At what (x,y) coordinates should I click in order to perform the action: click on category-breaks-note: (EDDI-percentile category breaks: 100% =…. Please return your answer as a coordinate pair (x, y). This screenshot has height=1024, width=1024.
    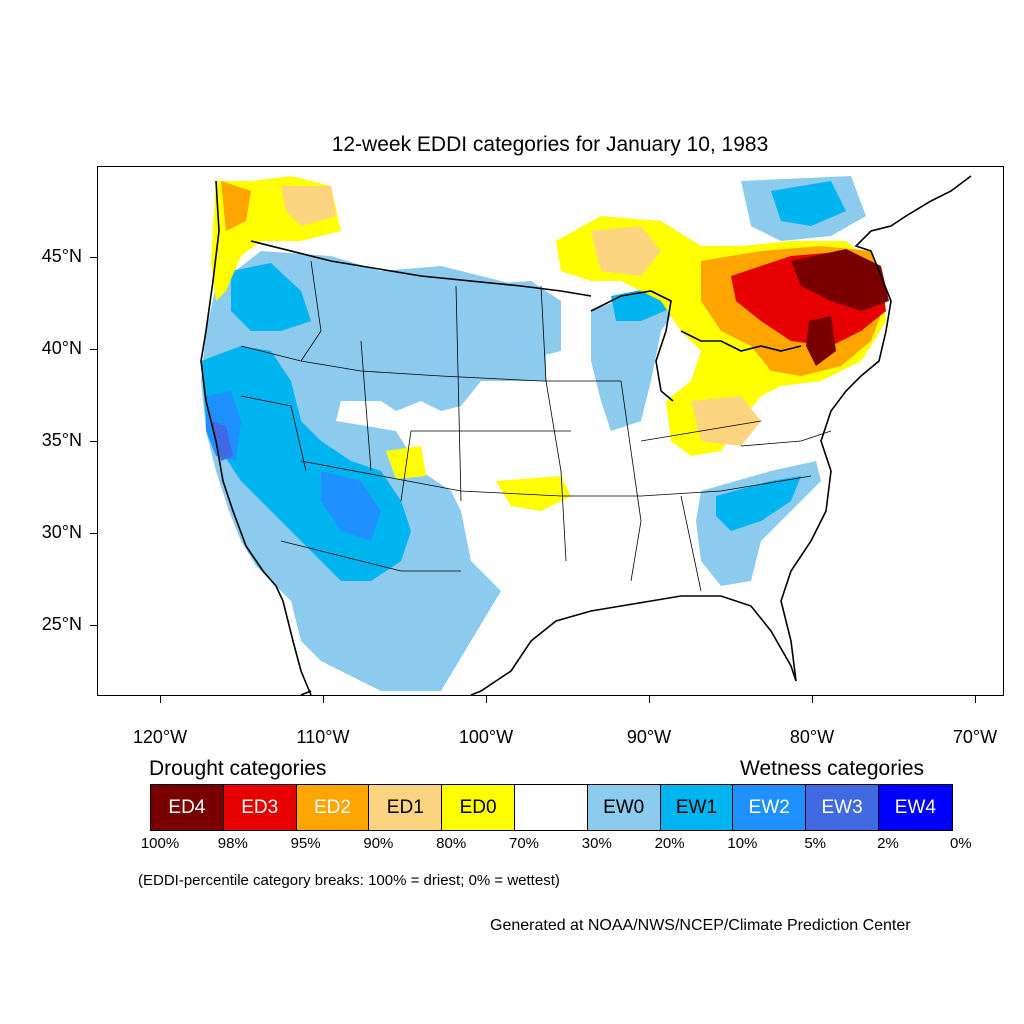
    Looking at the image, I should click on (349, 880).